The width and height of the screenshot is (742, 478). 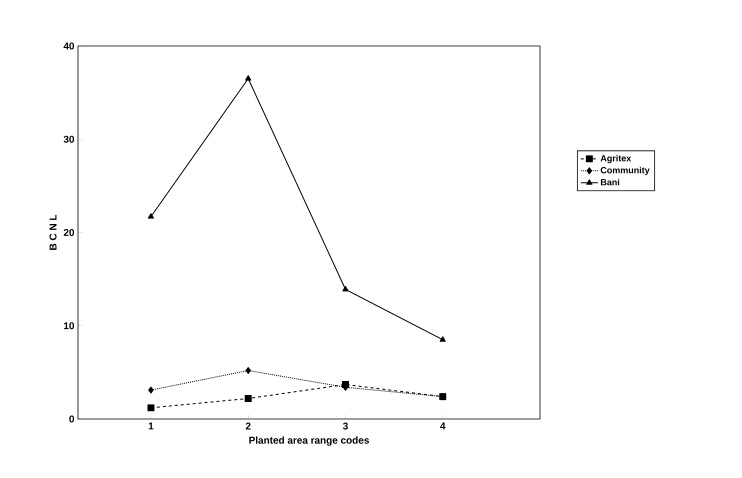 I want to click on y-tick-label: 10, so click(x=69, y=326).